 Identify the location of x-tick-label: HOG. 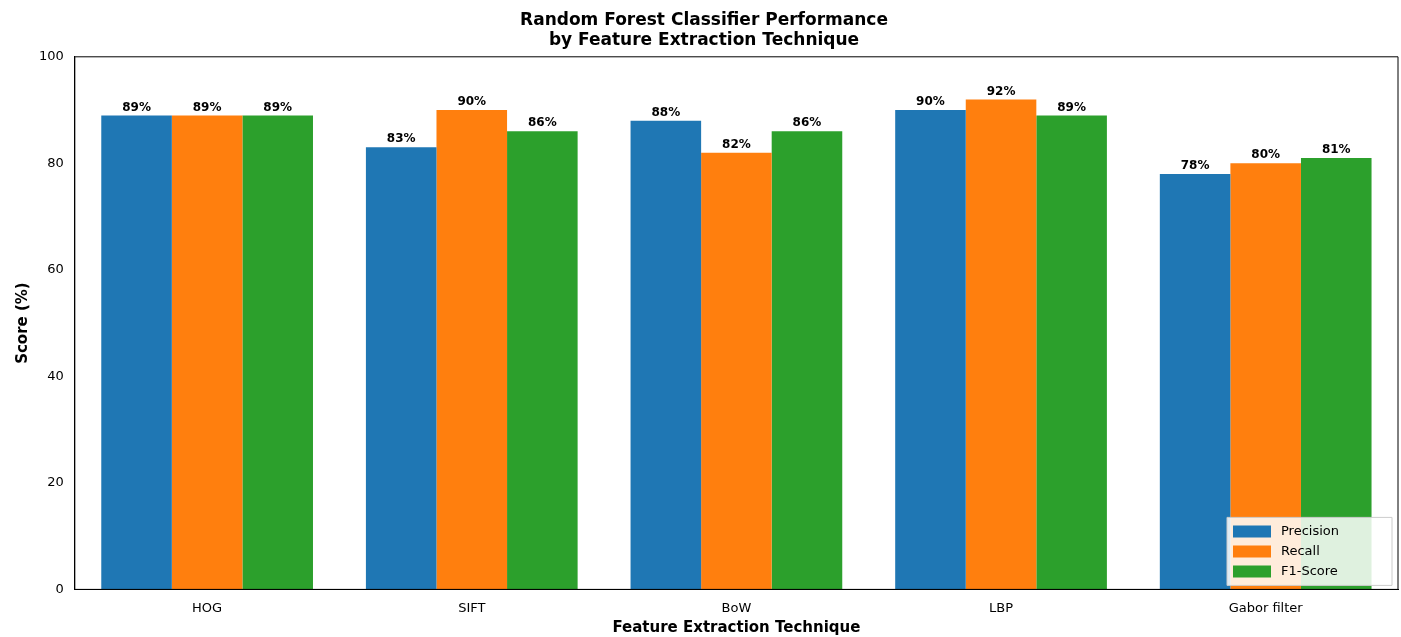
(207, 607).